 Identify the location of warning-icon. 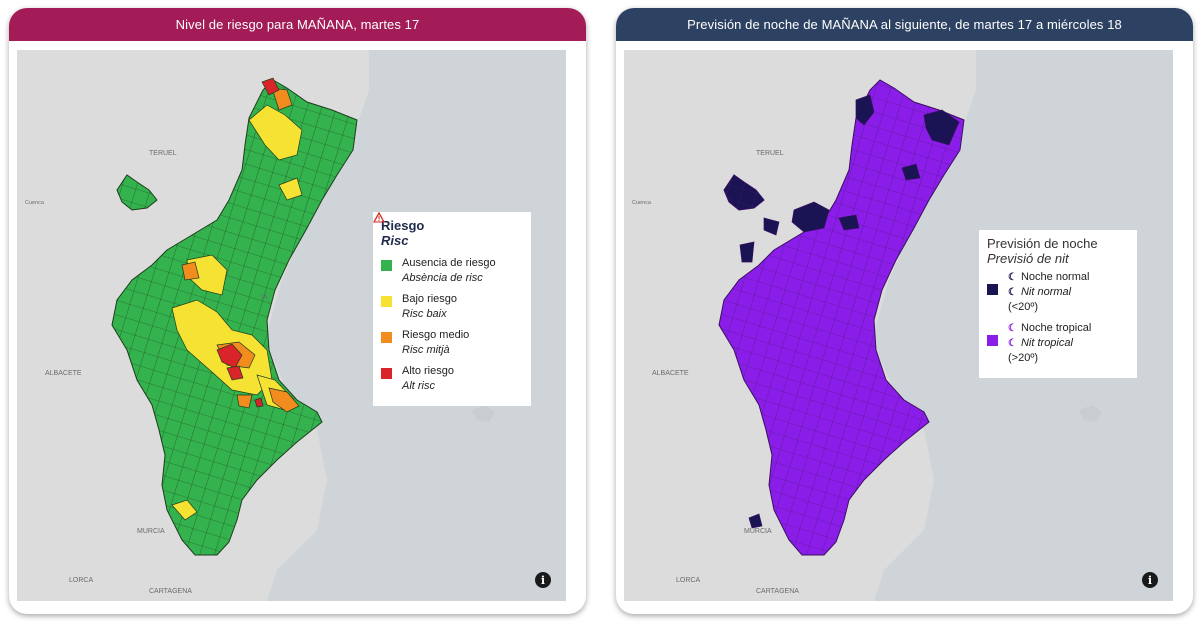
(379, 217).